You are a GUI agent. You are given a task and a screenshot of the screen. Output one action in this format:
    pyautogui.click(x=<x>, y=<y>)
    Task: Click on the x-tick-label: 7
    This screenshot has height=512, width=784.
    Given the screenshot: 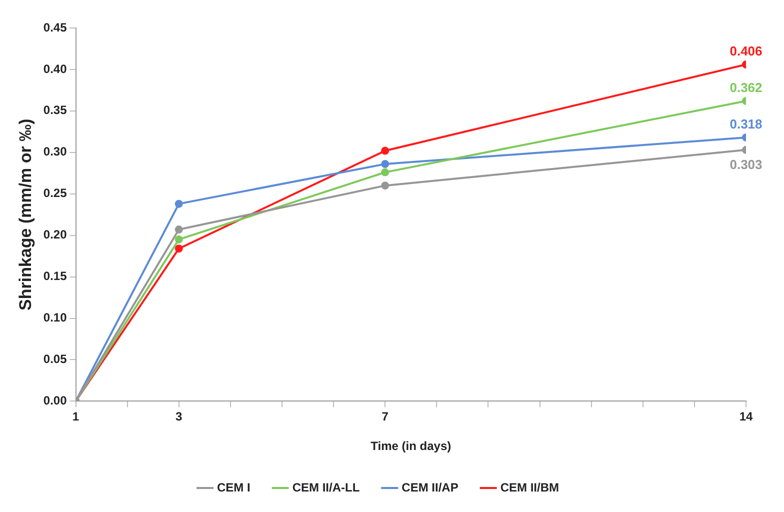 What is the action you would take?
    pyautogui.click(x=385, y=417)
    